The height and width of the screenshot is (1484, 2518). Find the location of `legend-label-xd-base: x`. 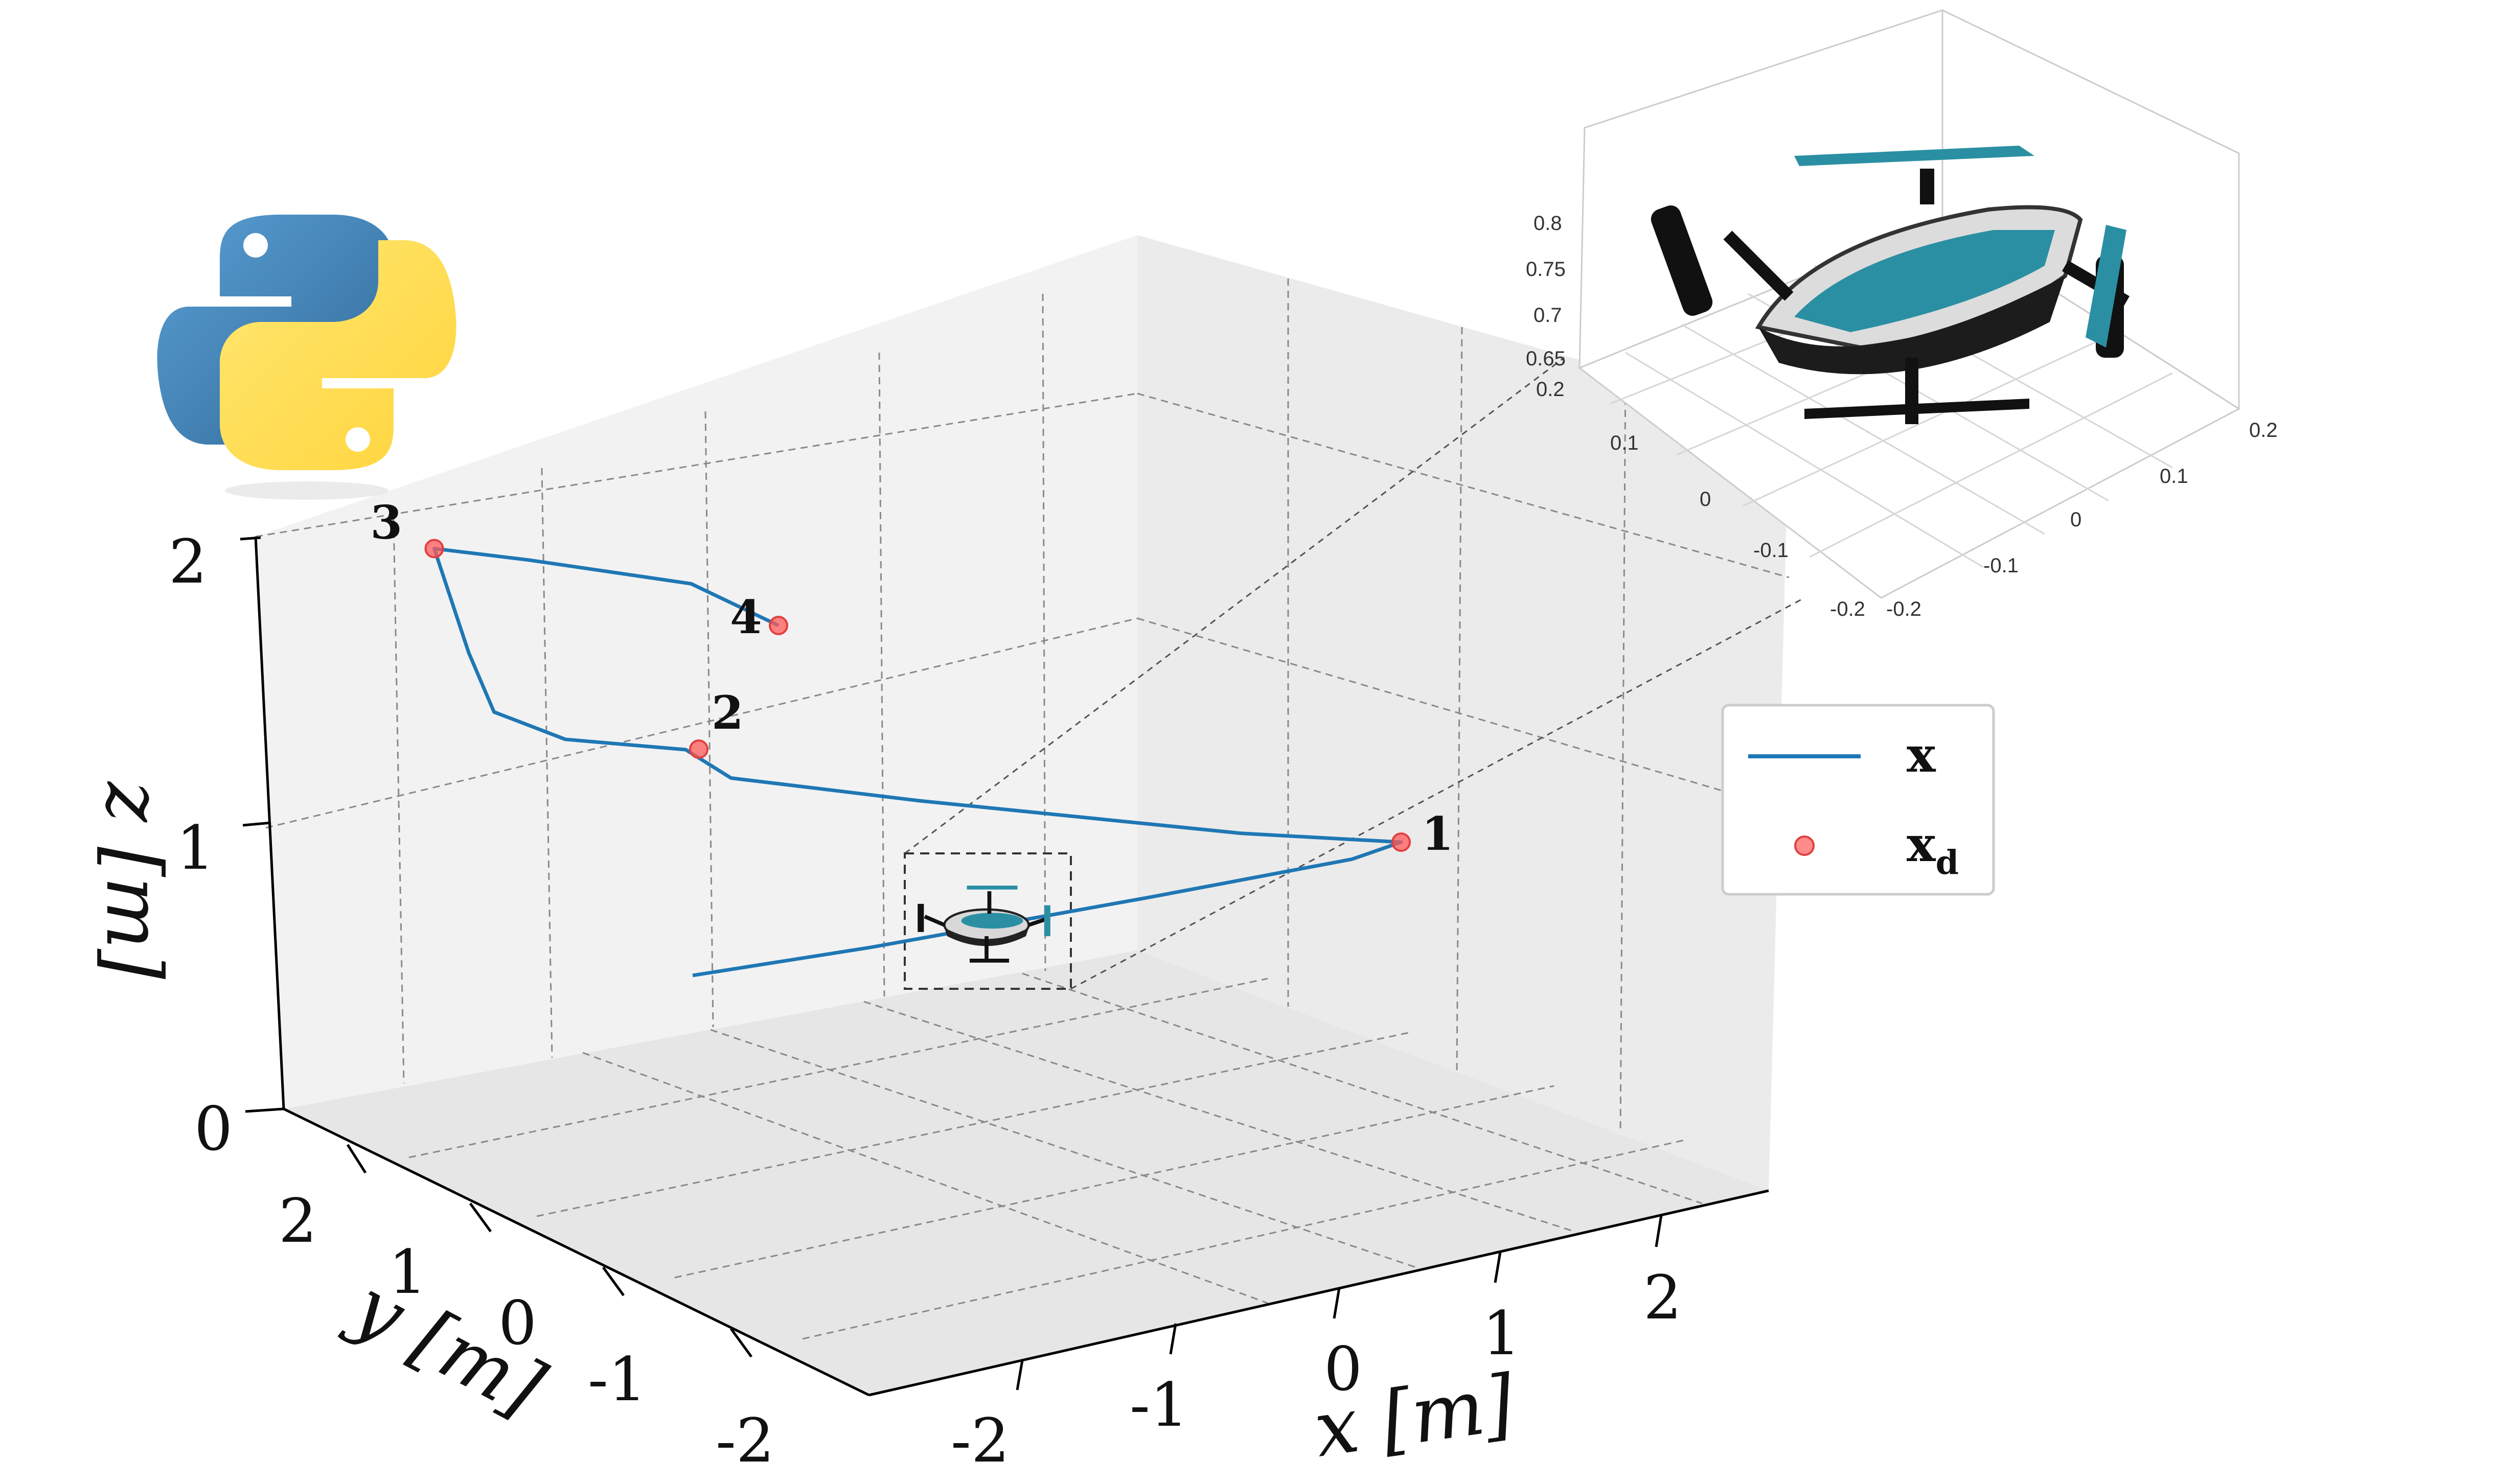

legend-label-xd-base: x is located at coordinates (1921, 844).